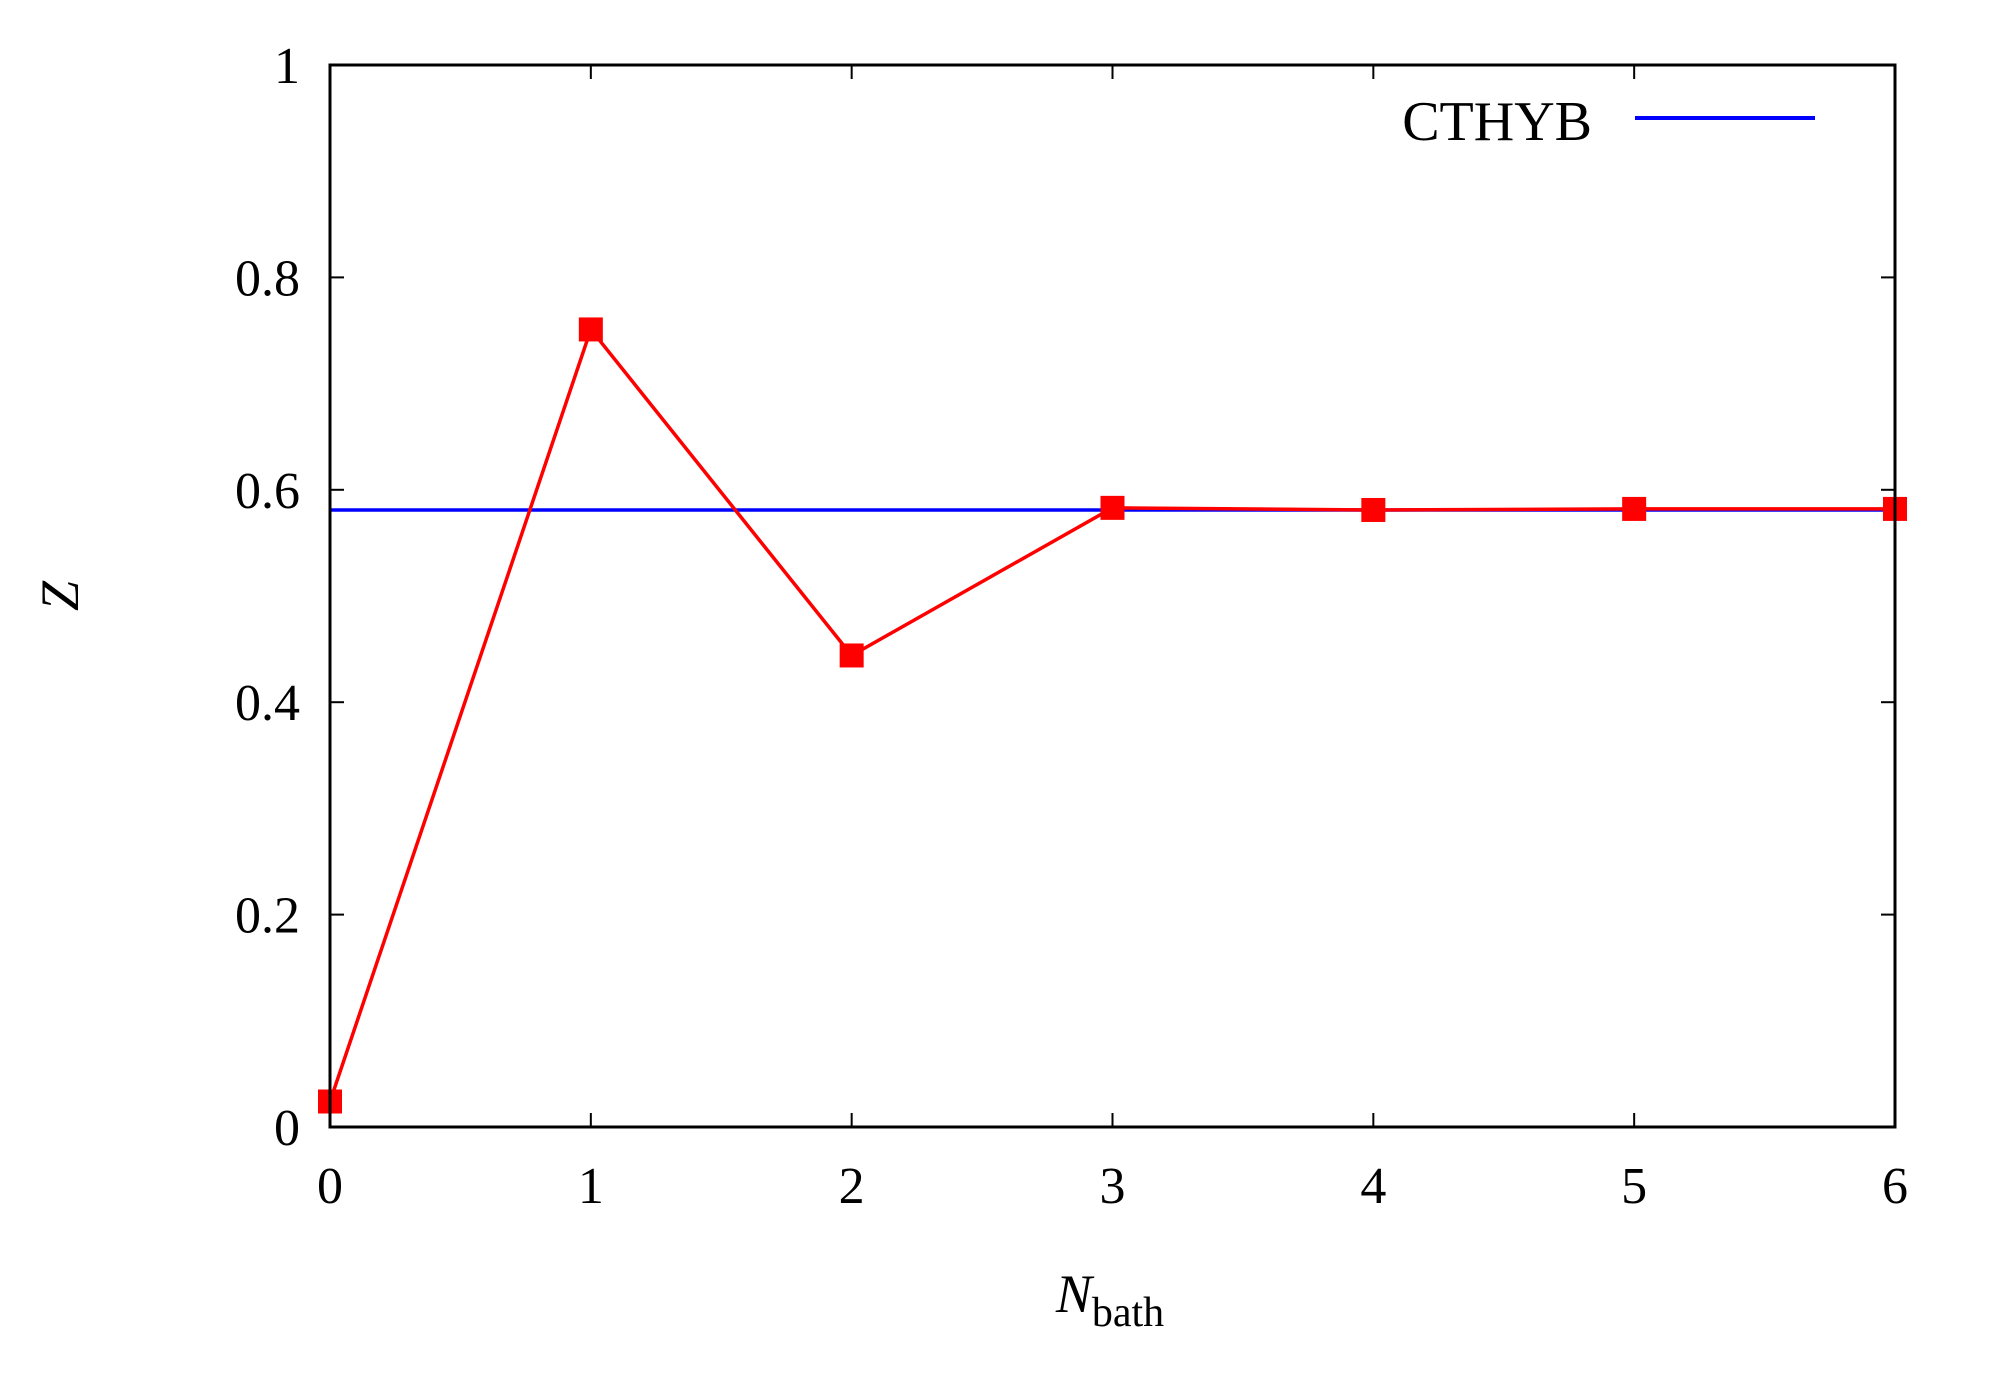 Image resolution: width=1999 pixels, height=1399 pixels. I want to click on x-axis-label-main: N, so click(1075, 1294).